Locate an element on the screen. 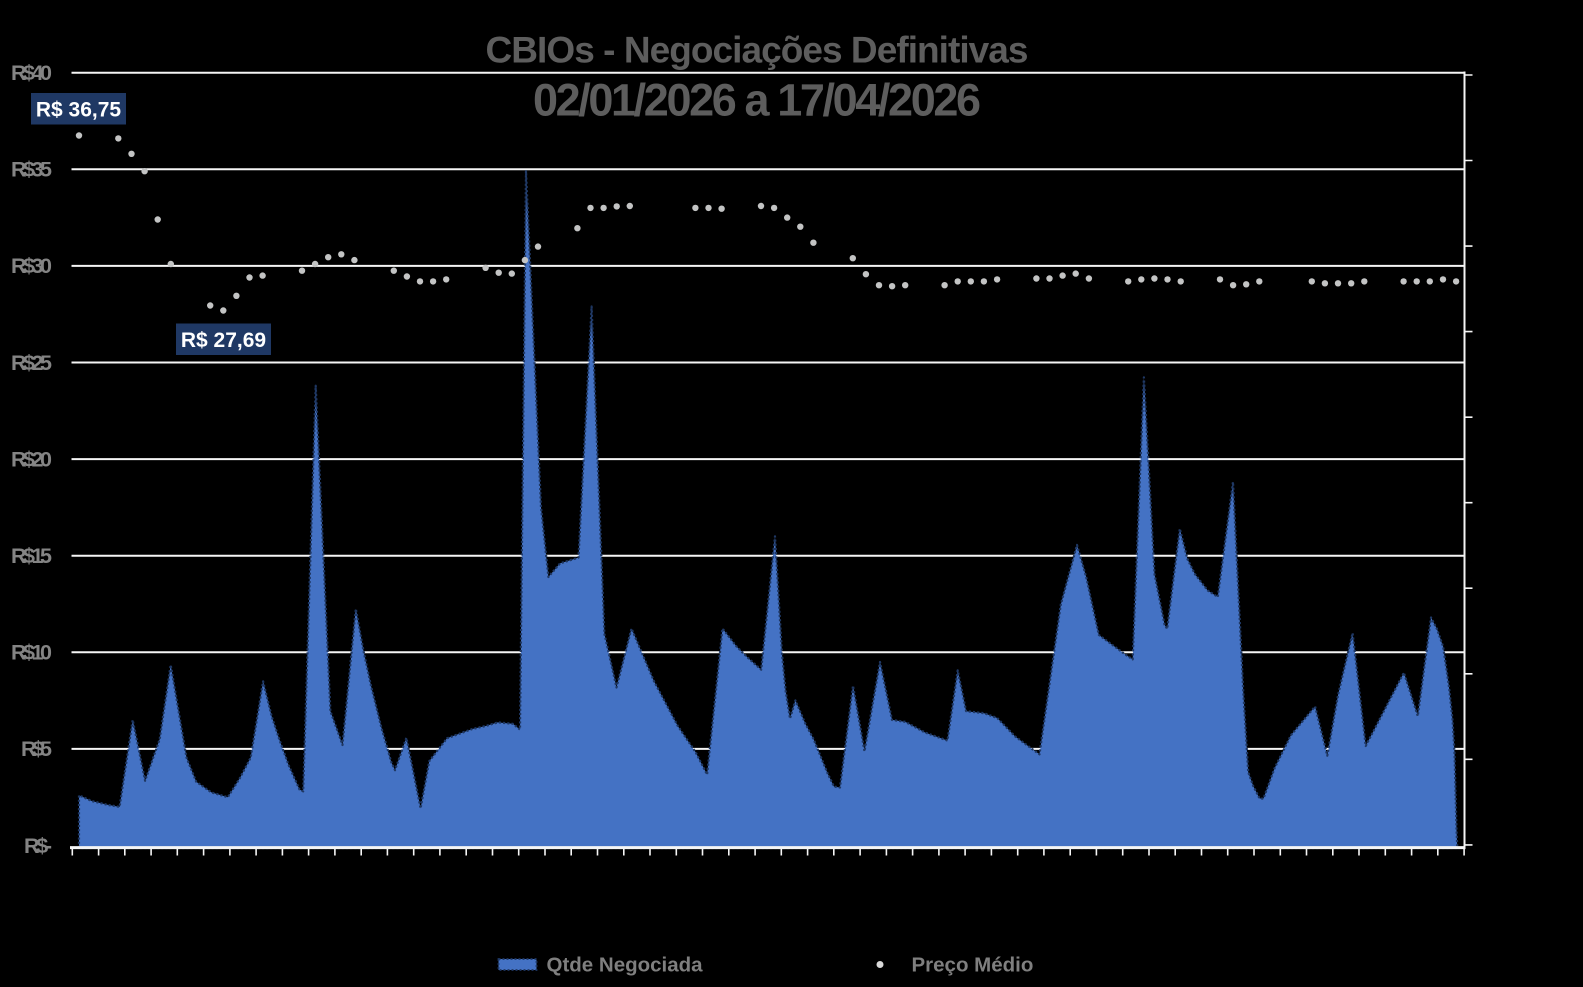 This screenshot has width=1583, height=987. svg-text: R$40 is located at coordinates (31, 73).